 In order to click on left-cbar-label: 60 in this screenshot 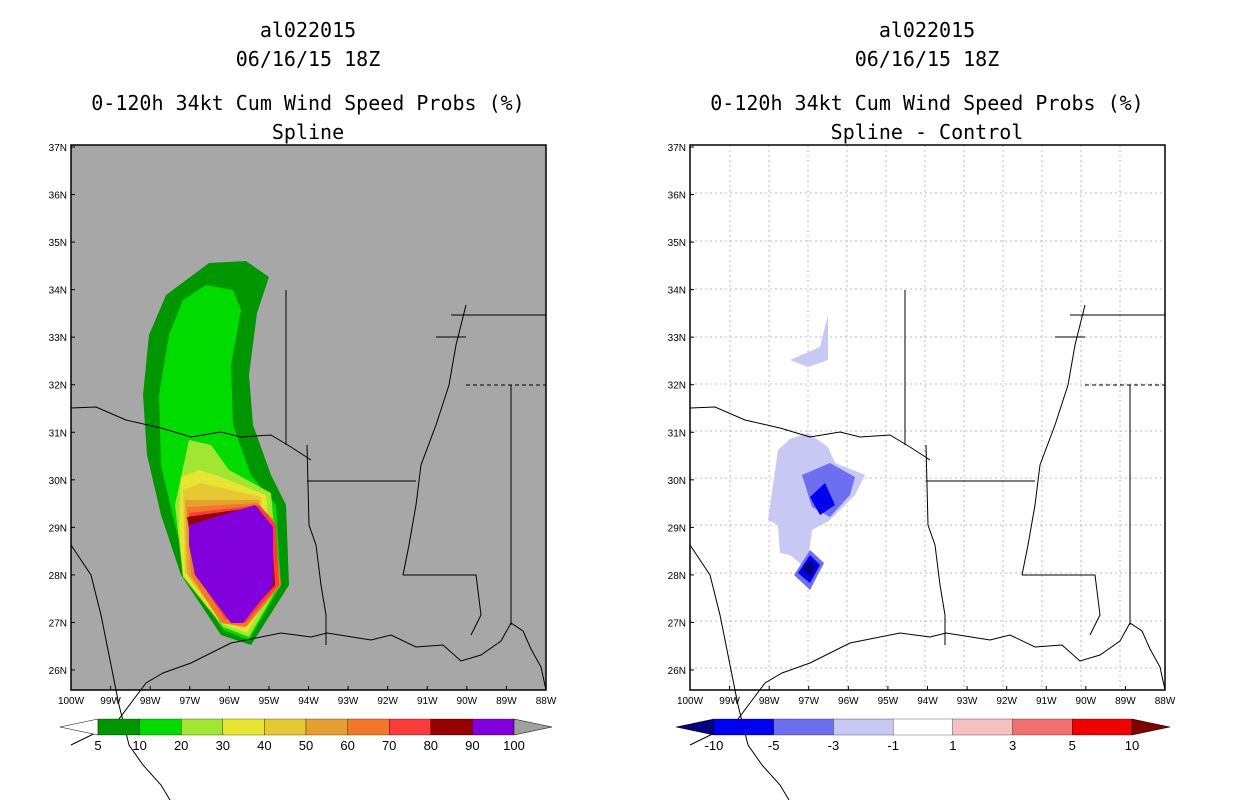, I will do `click(347, 745)`.